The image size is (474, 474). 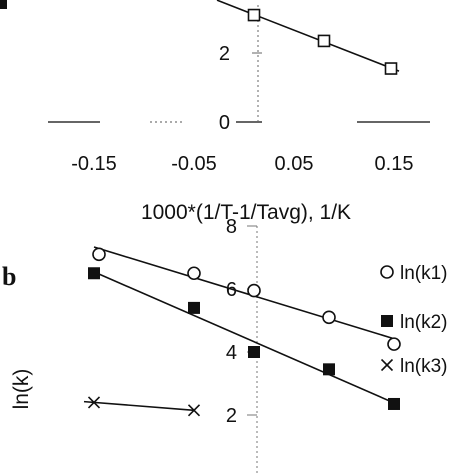 I want to click on a-x-tick-label: 0.15, so click(x=394, y=164).